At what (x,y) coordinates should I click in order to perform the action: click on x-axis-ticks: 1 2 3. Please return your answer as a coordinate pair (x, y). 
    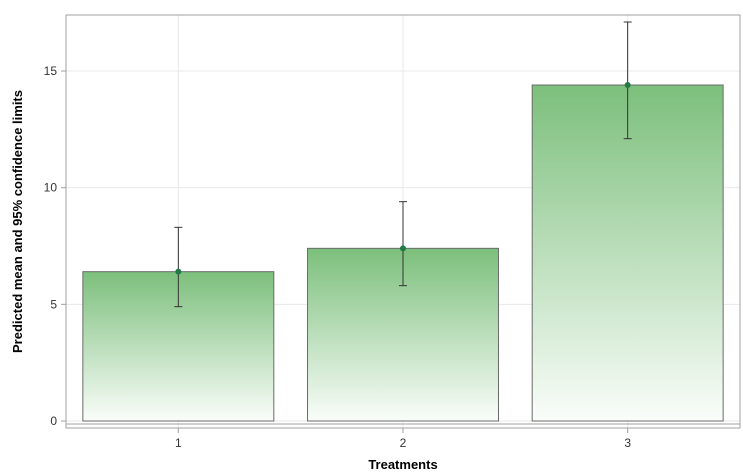
    Looking at the image, I should click on (403, 436).